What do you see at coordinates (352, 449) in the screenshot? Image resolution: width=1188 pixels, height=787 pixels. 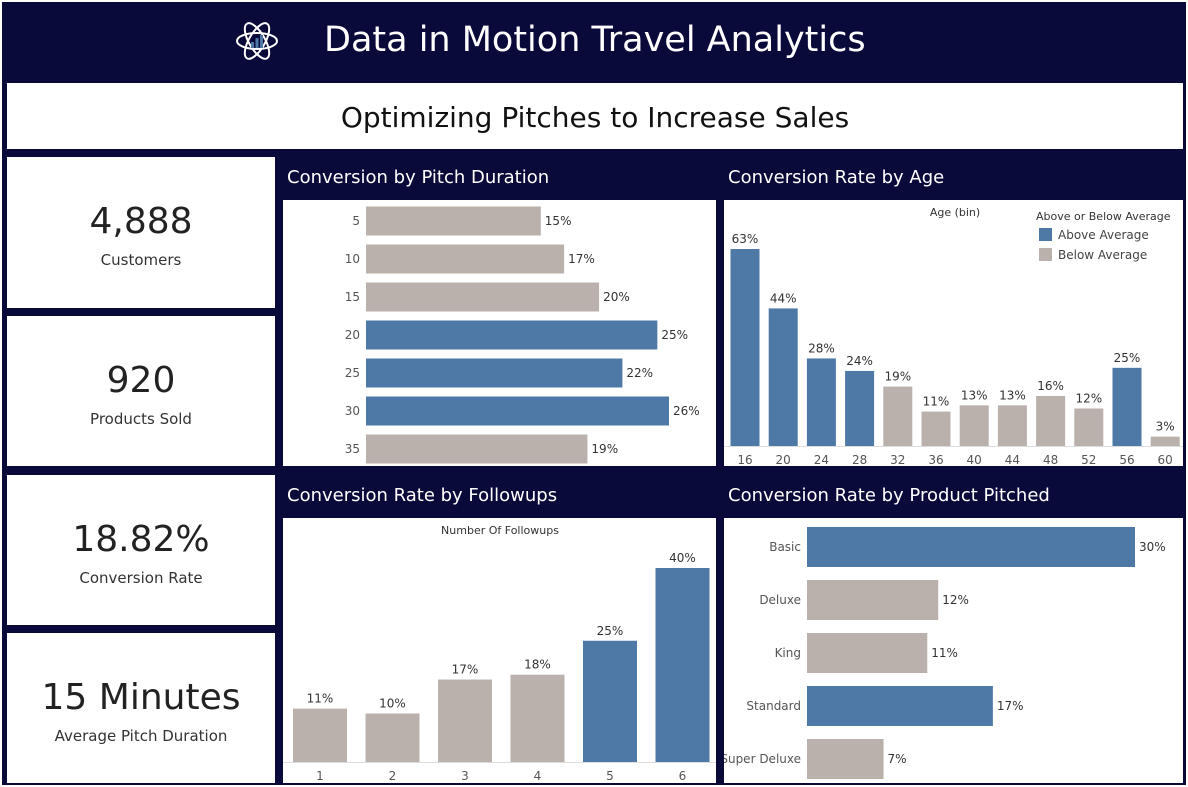 I see `category-label: 35` at bounding box center [352, 449].